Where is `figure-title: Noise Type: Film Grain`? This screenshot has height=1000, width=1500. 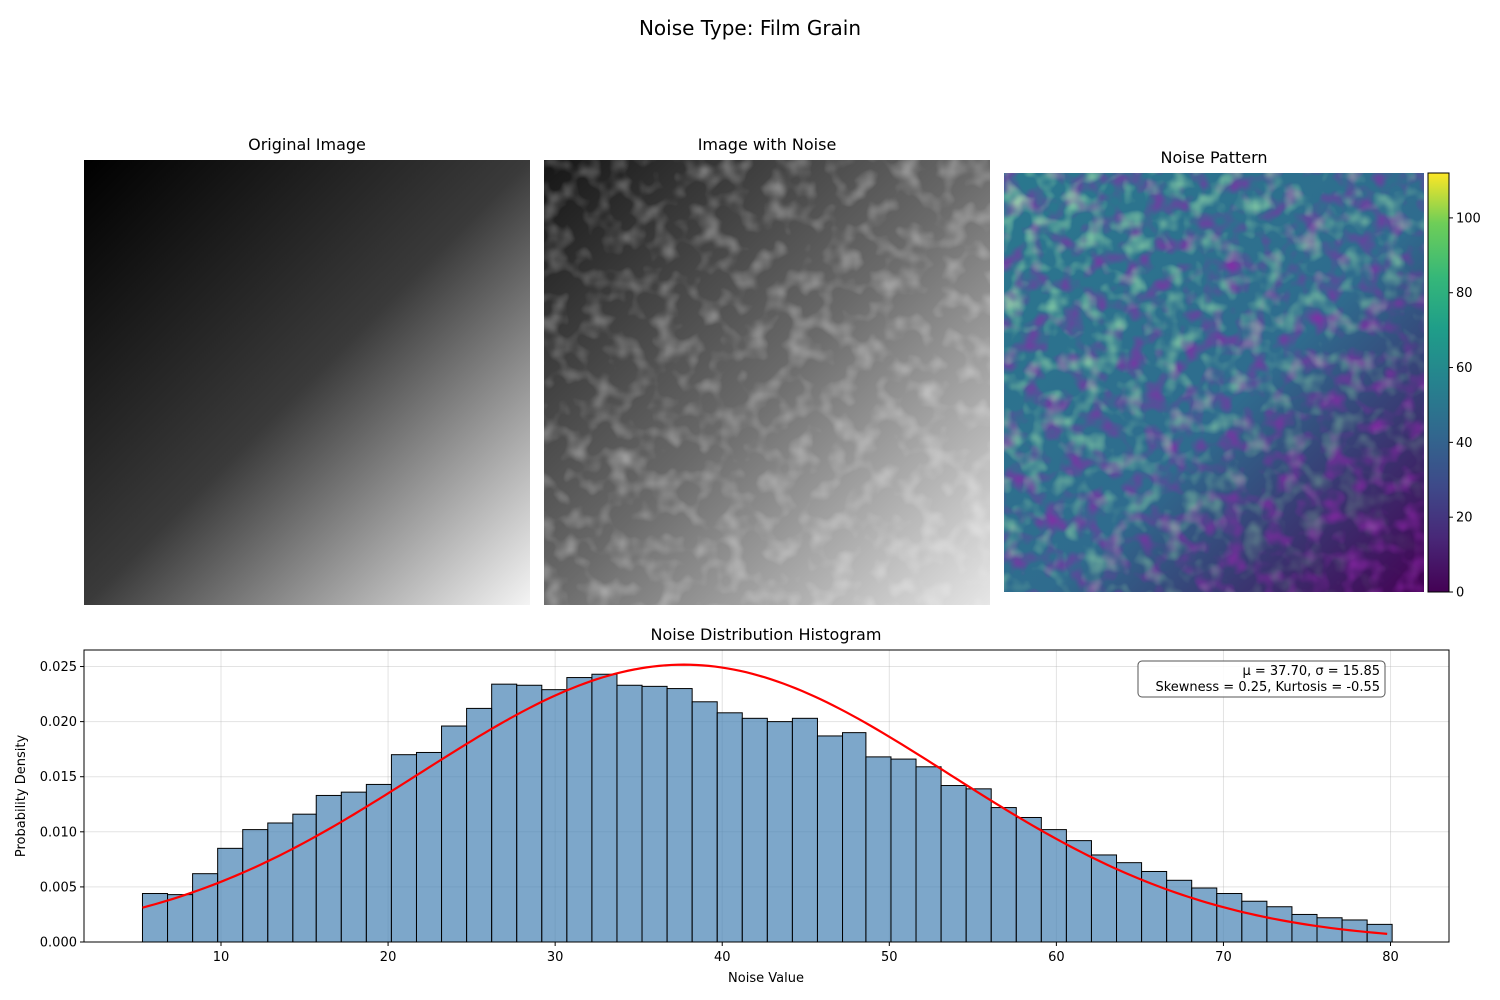
figure-title: Noise Type: Film Grain is located at coordinates (750, 28).